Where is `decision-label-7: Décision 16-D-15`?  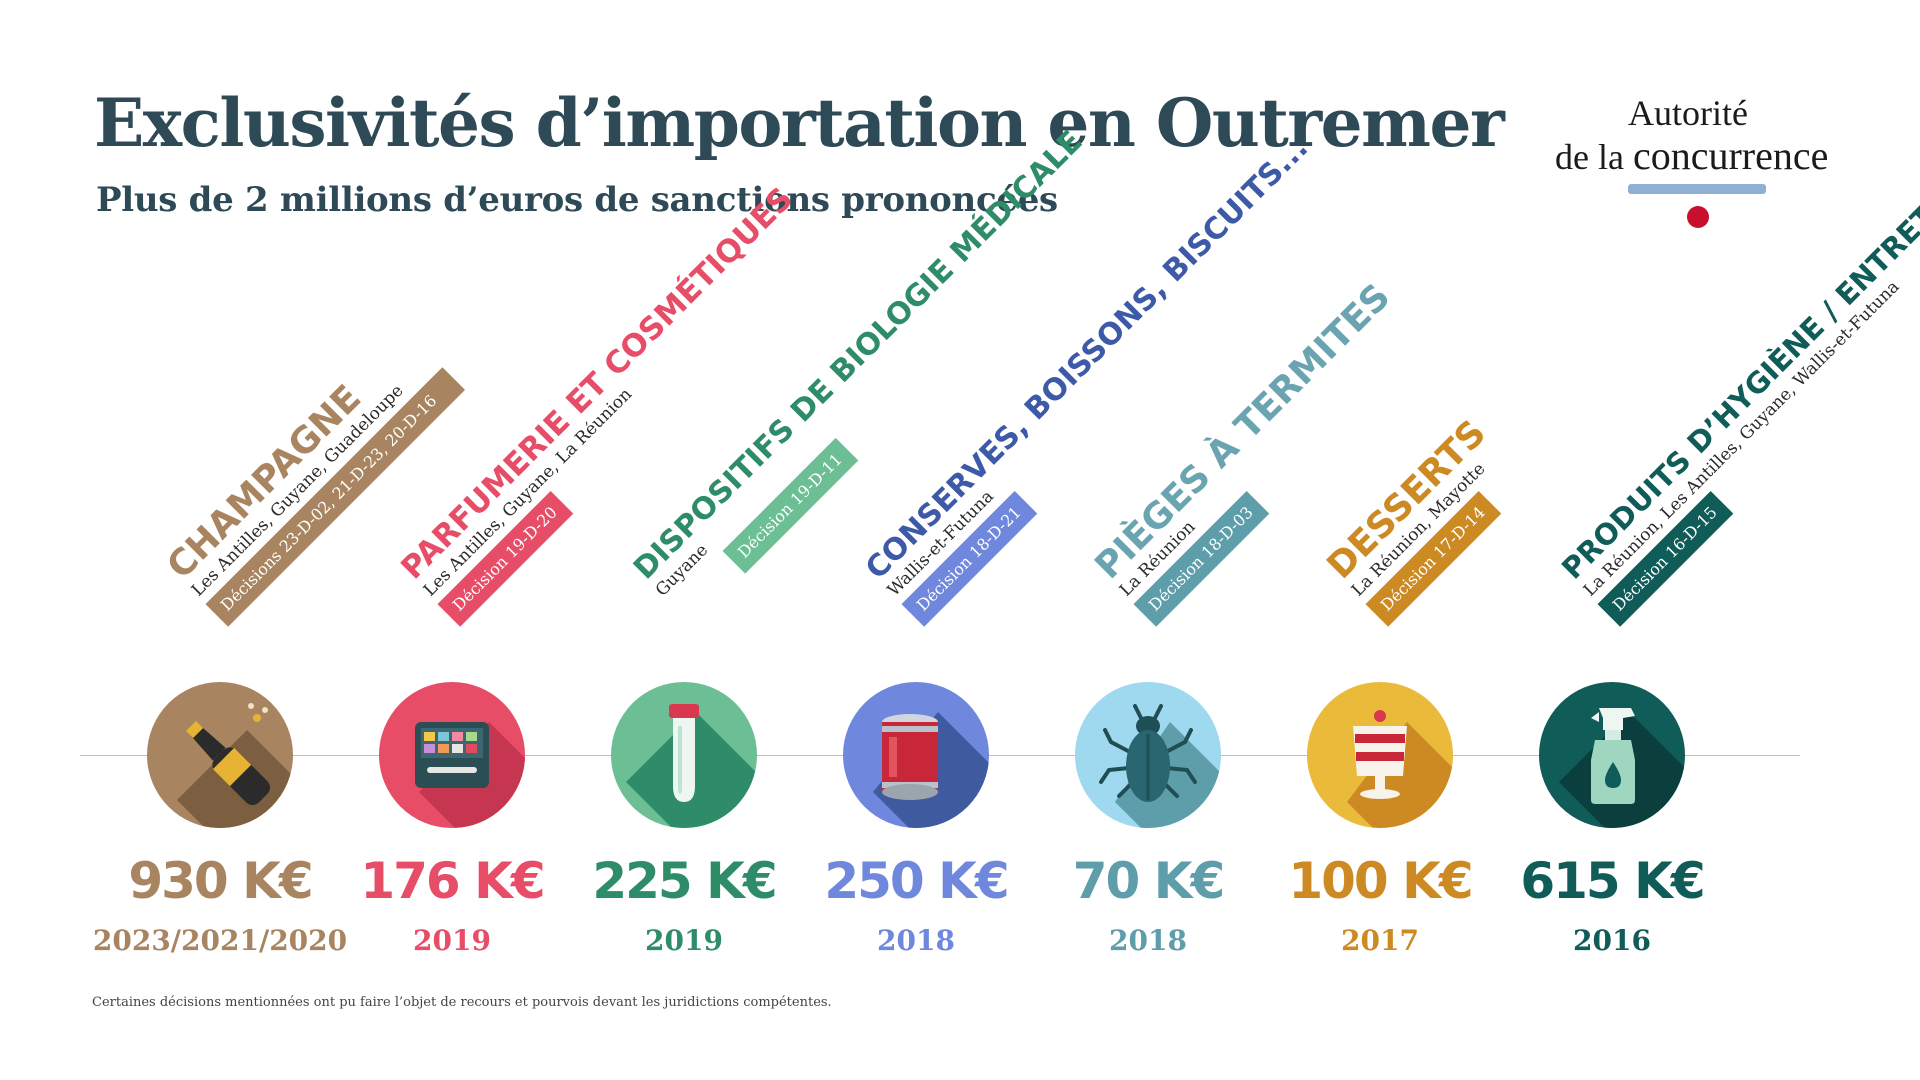
decision-label-7: Décision 16-D-15 is located at coordinates (1665, 559).